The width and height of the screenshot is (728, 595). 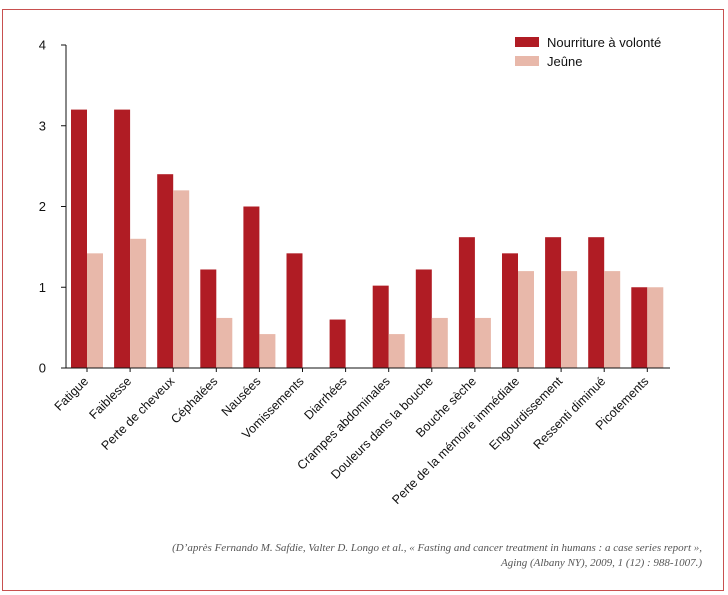 I want to click on x-category-label: Nausées, so click(x=241, y=396).